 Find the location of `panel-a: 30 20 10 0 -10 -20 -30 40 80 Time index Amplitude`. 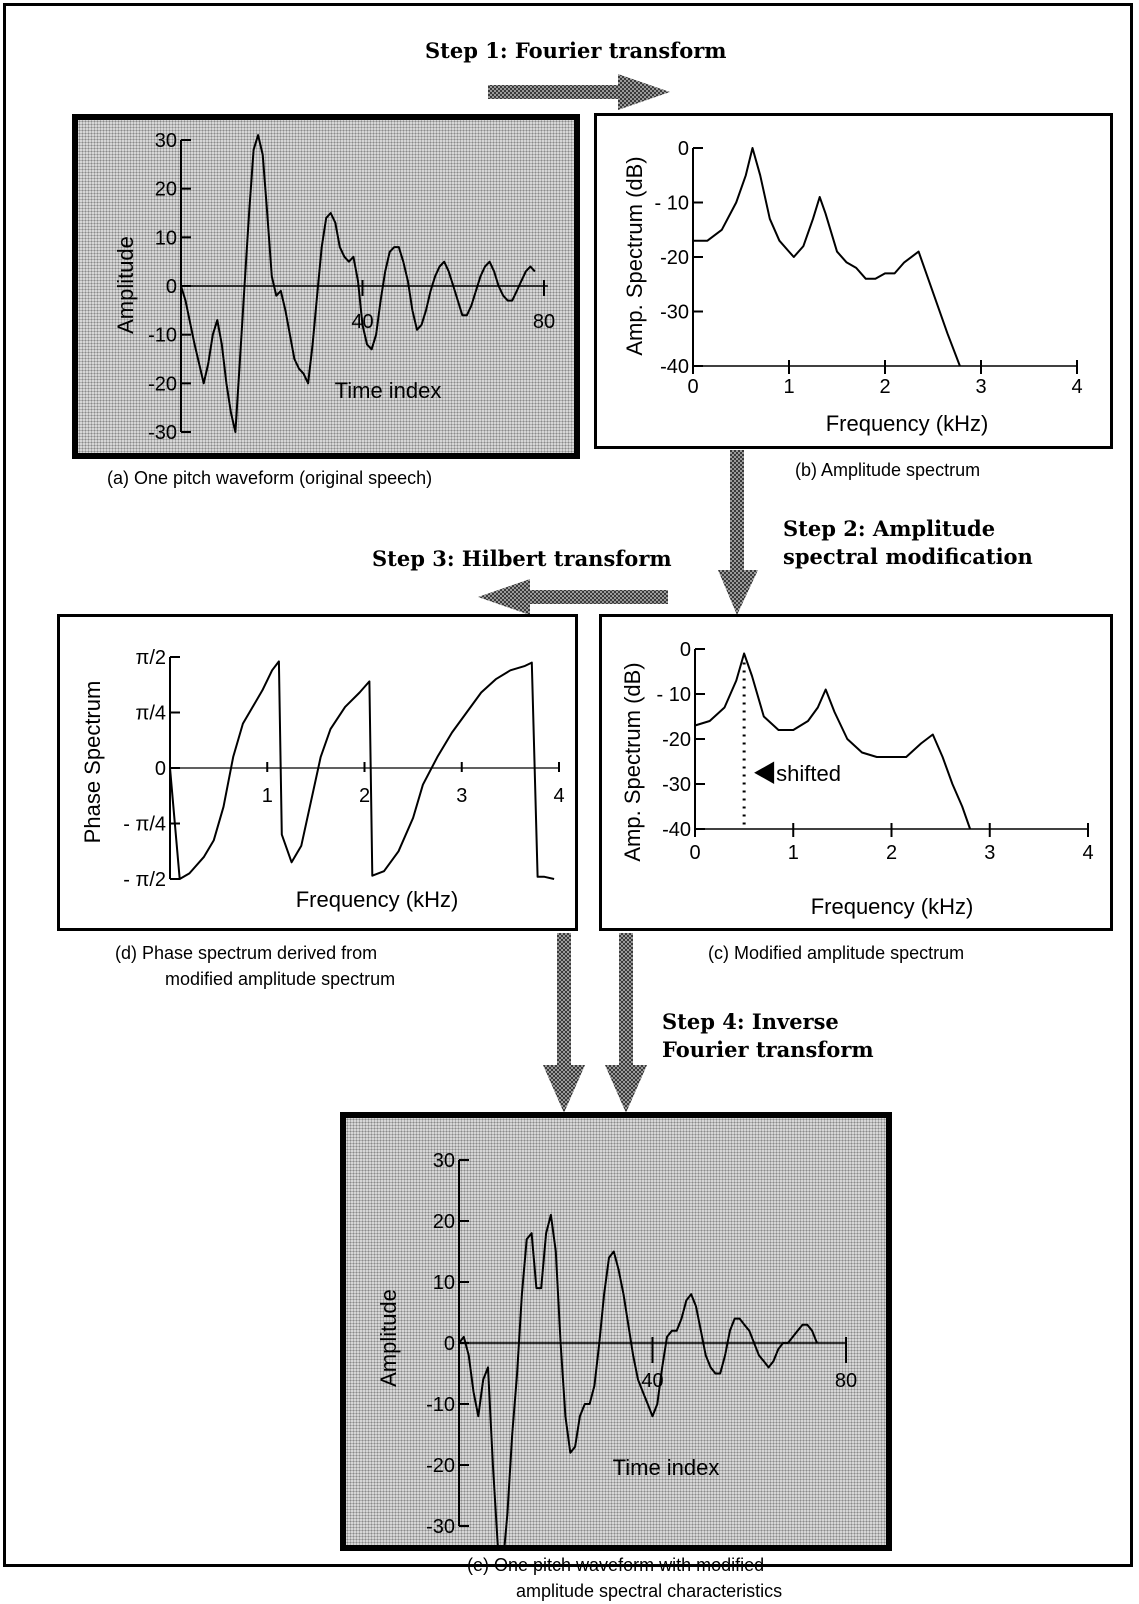

panel-a: 30 20 10 0 -10 -20 -30 40 80 Time index Amplitude is located at coordinates (326, 286).